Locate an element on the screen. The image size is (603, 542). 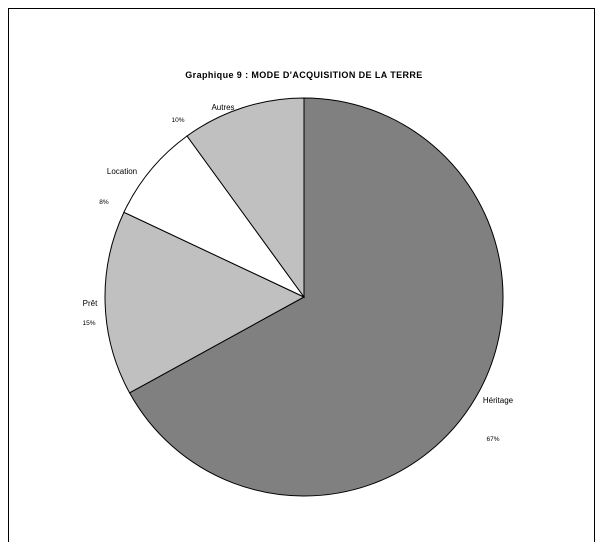
slice-label: Héritage is located at coordinates (498, 400).